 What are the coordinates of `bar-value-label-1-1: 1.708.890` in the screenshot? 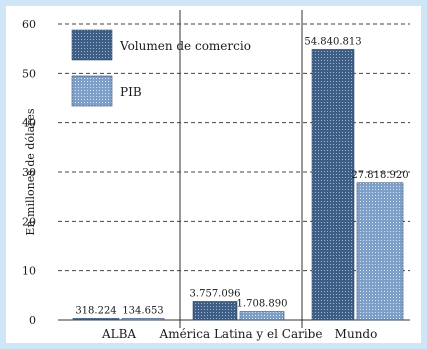 It's located at (262, 304).